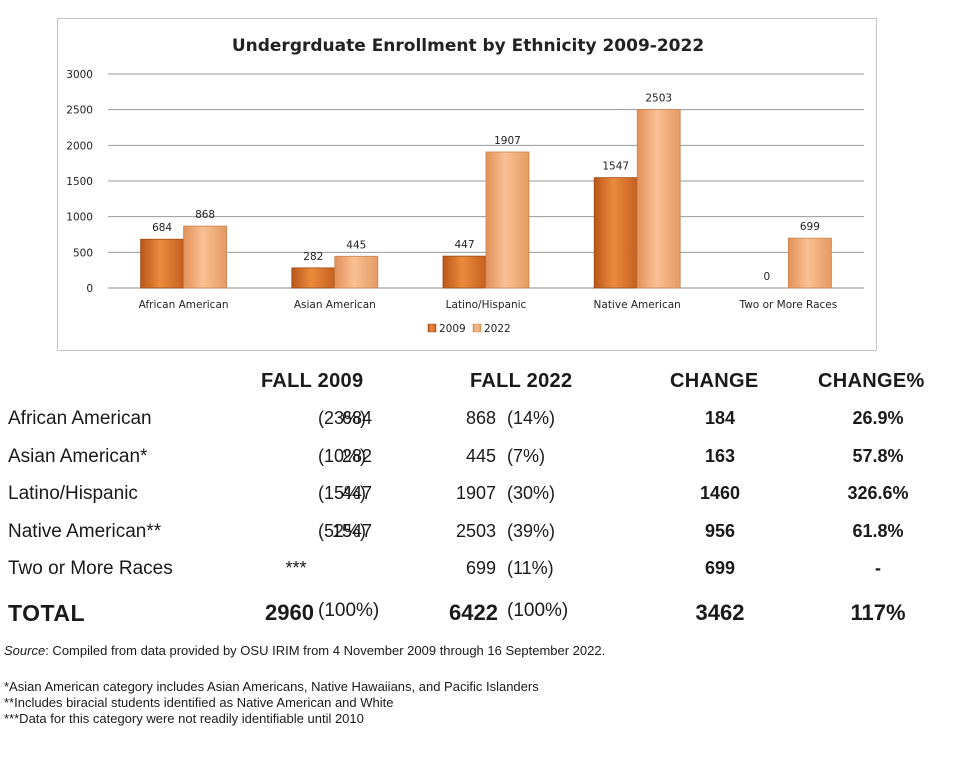 The image size is (956, 775). What do you see at coordinates (356, 245) in the screenshot?
I see `value-label-2022: 445` at bounding box center [356, 245].